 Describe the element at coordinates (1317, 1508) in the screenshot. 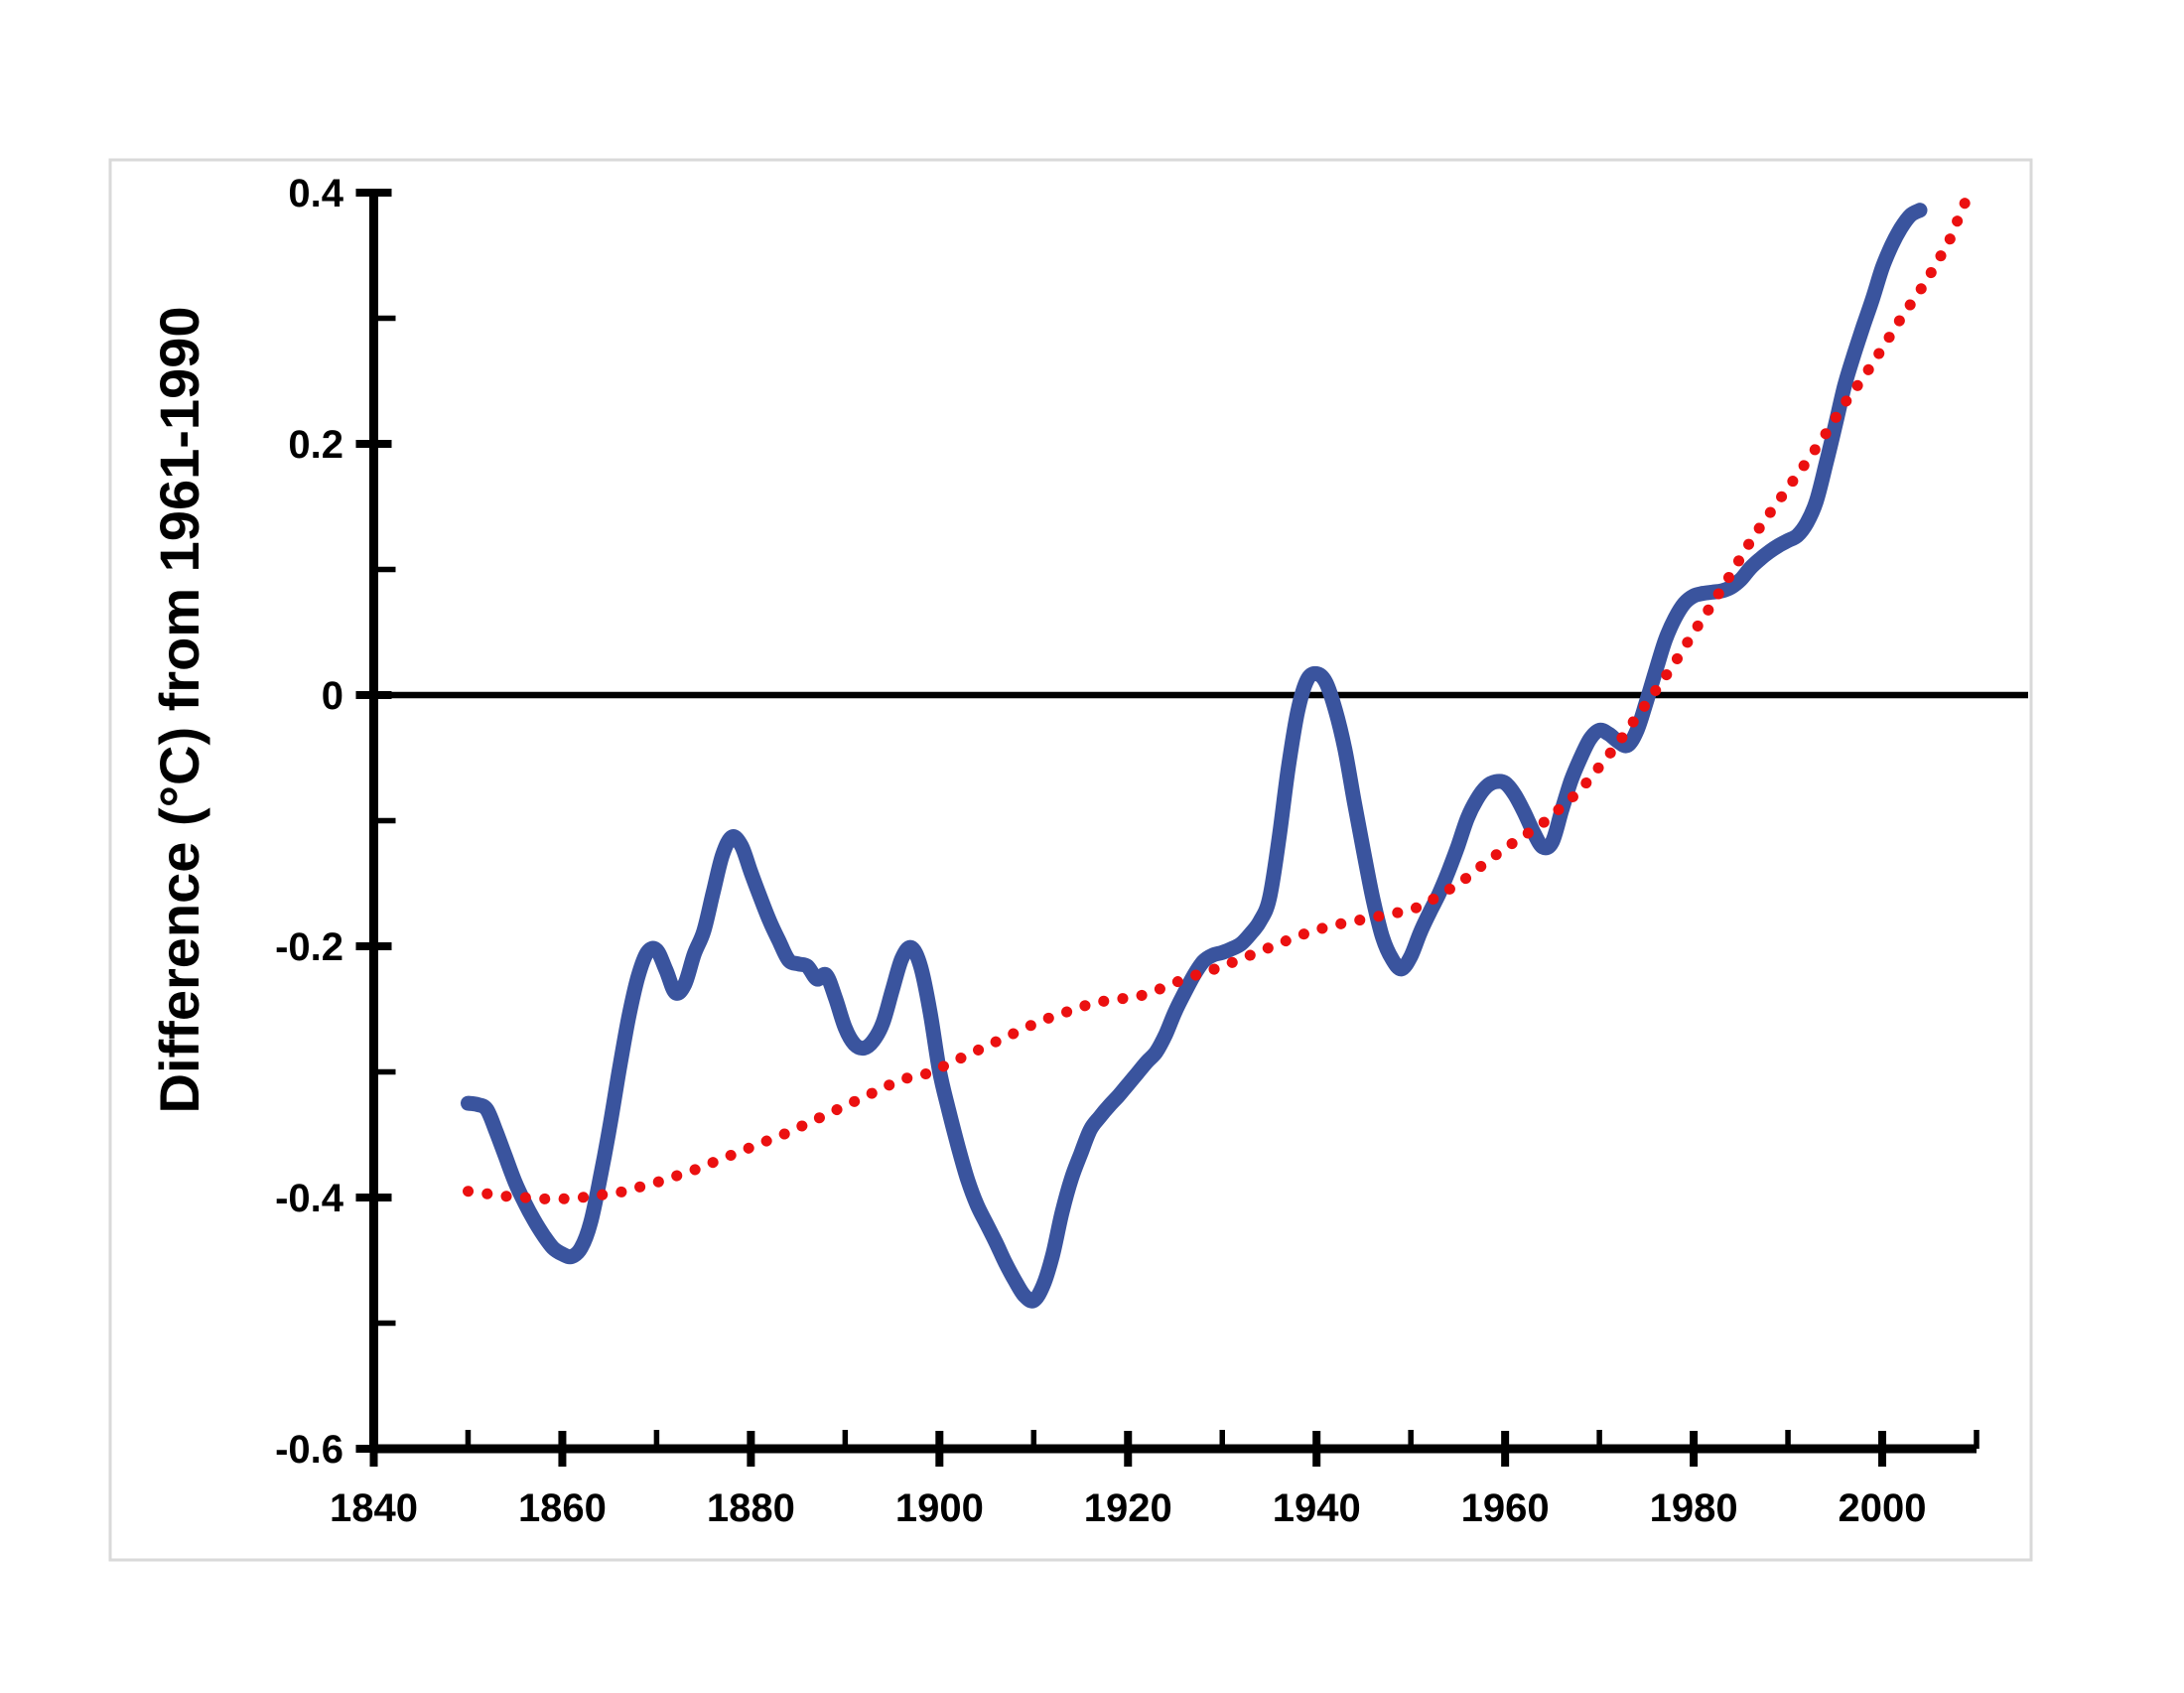

I see `x-tick-label: 1940` at that location.